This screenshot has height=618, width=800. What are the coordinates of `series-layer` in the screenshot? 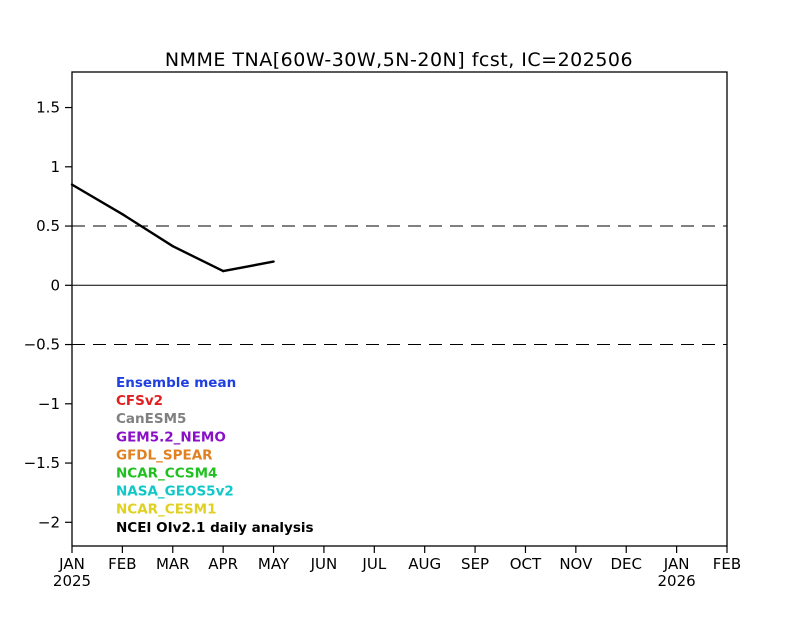 It's located at (172, 228).